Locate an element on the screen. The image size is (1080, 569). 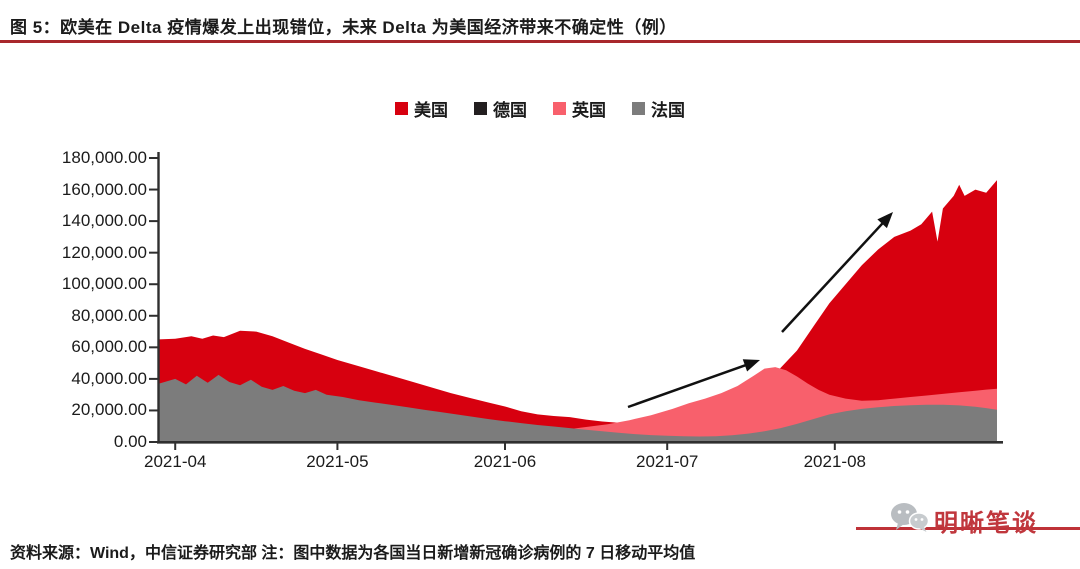
watermark-line is located at coordinates (968, 528).